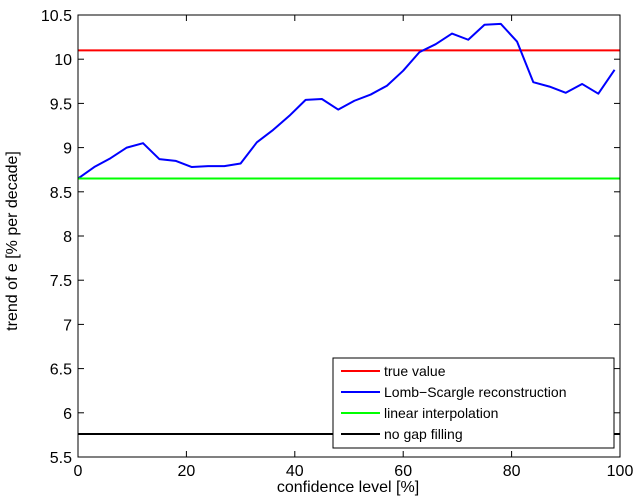 This screenshot has height=501, width=636. What do you see at coordinates (415, 371) in the screenshot?
I see `legend-label-0: true value` at bounding box center [415, 371].